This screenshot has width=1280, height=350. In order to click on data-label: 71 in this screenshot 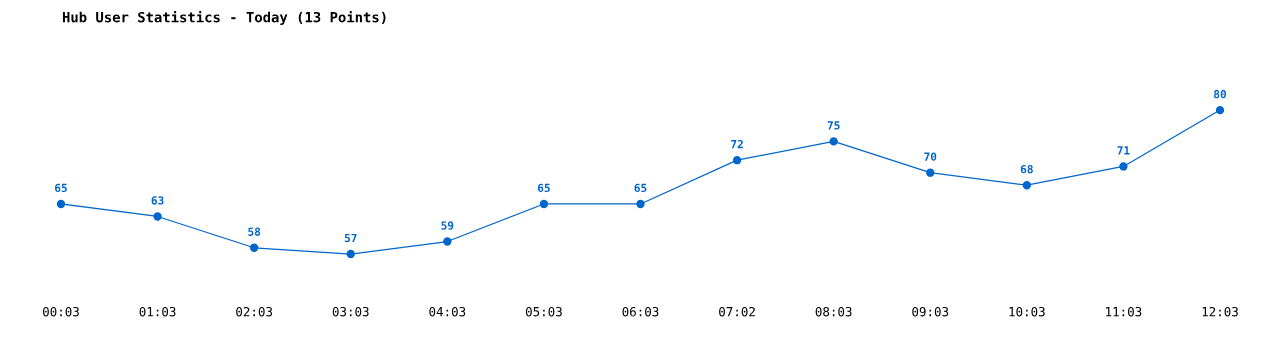, I will do `click(1123, 150)`.